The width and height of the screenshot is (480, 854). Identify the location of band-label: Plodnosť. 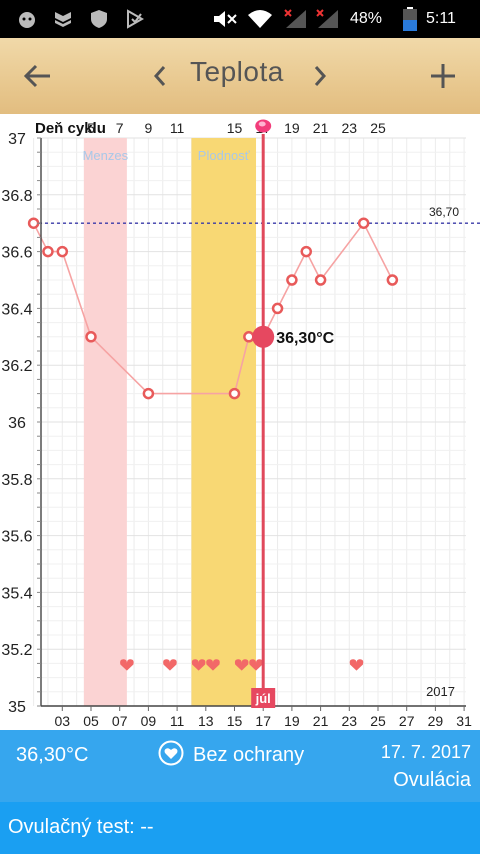
(224, 155).